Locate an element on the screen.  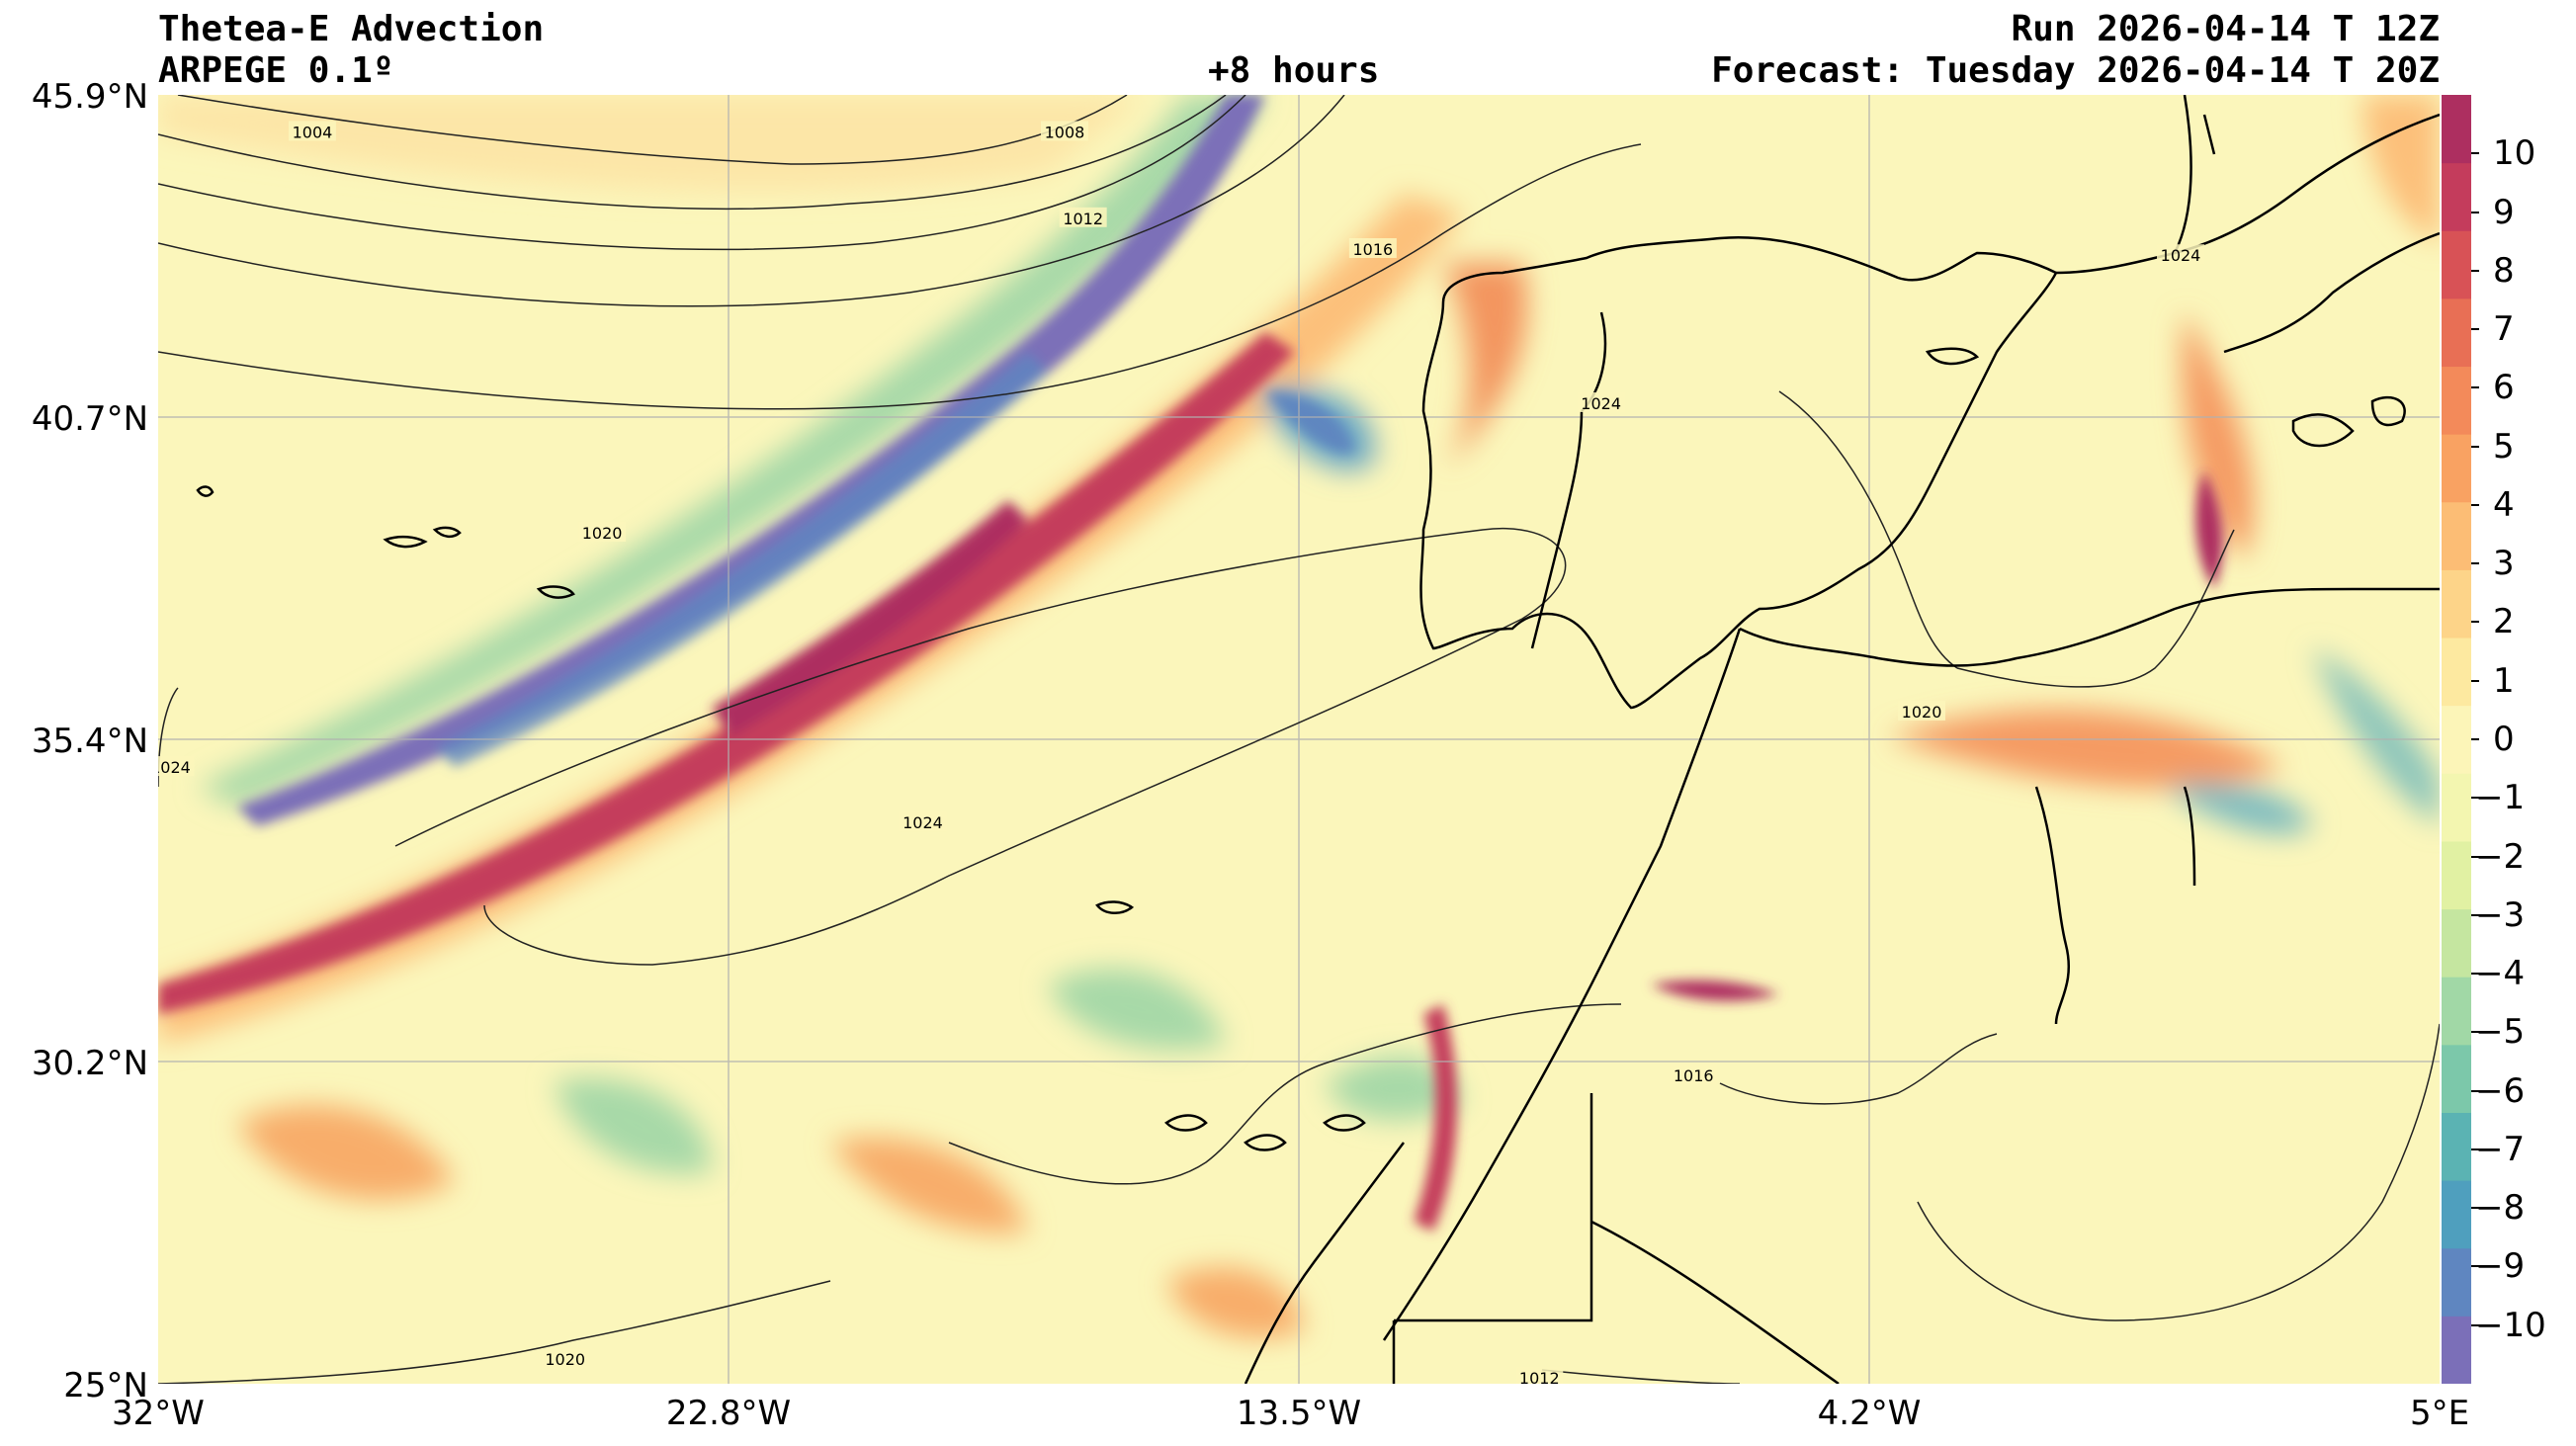
lon-tick-label: 22.8°W is located at coordinates (728, 1413).